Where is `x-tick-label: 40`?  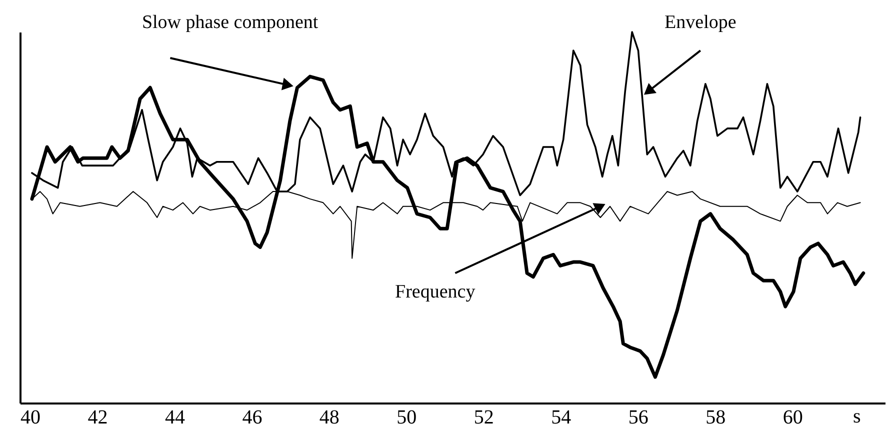 x-tick-label: 40 is located at coordinates (30, 417).